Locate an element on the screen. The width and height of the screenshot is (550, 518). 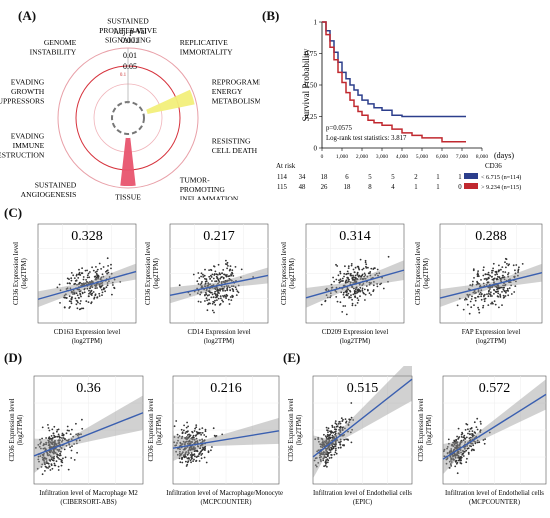
panel-label-a: (A) is located at coordinates (27, 15).